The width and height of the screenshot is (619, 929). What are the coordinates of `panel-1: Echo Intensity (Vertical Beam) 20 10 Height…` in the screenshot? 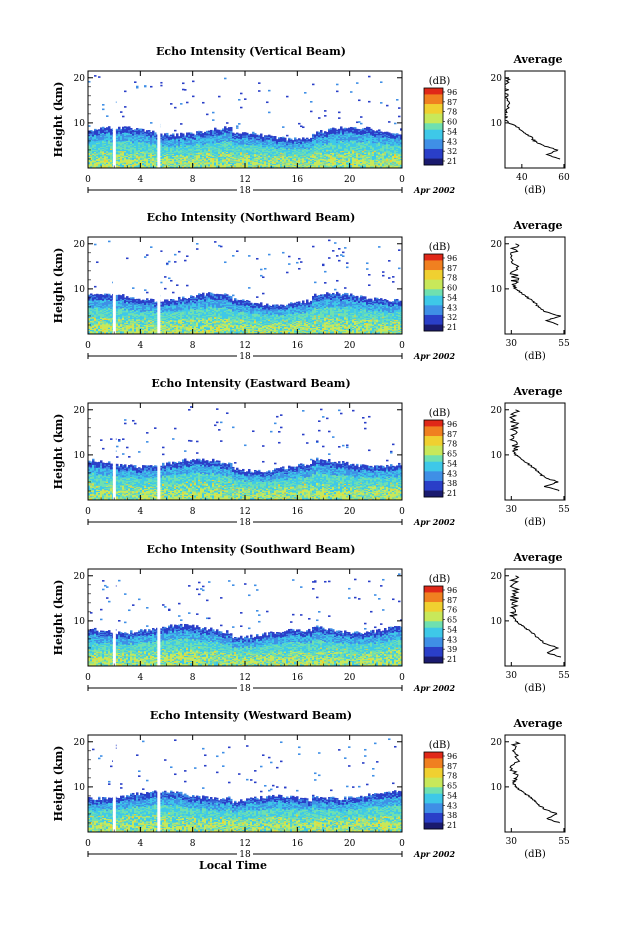 It's located at (311, 120).